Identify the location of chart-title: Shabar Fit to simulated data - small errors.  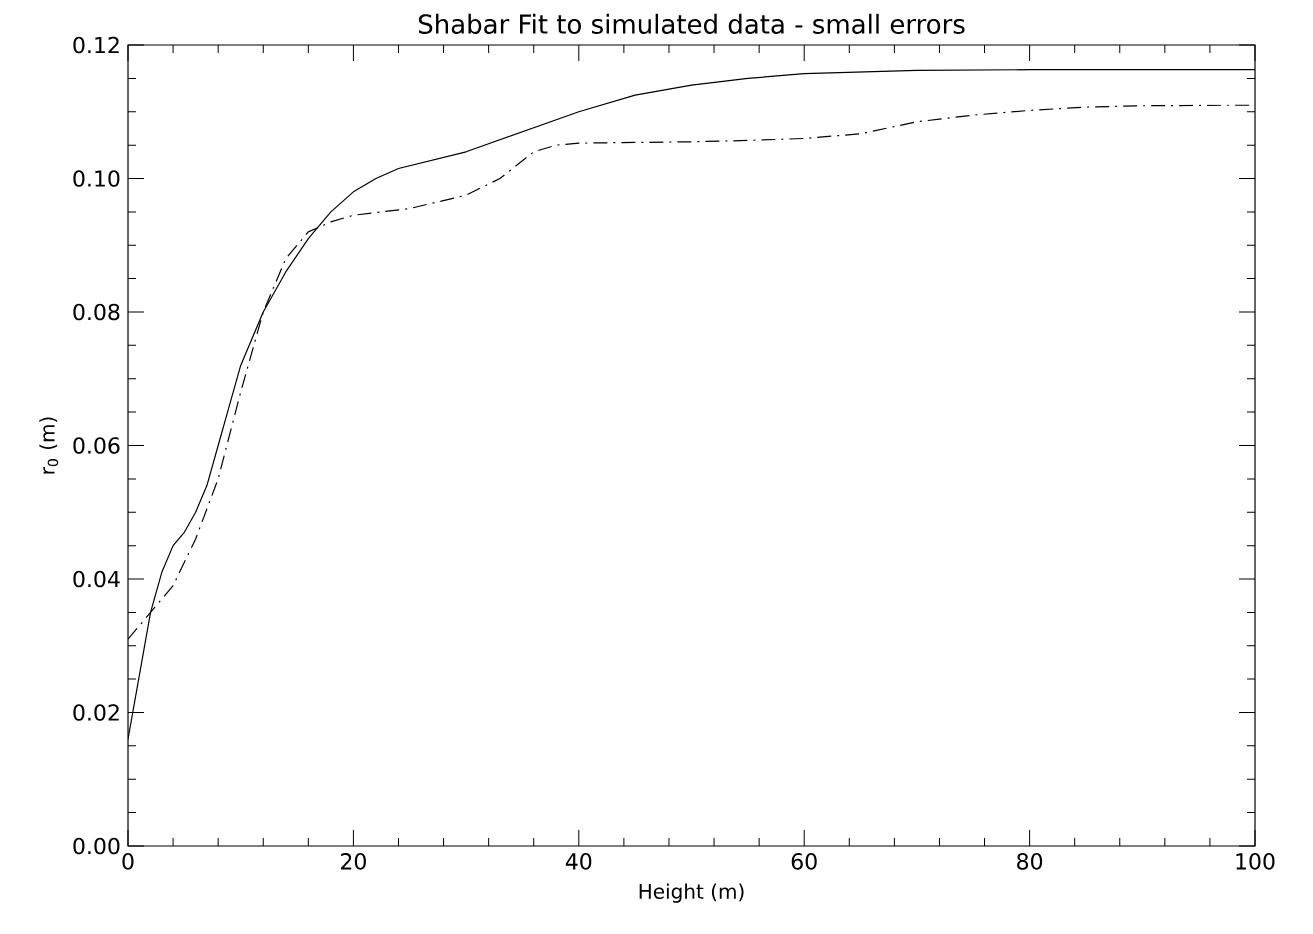
(691, 23).